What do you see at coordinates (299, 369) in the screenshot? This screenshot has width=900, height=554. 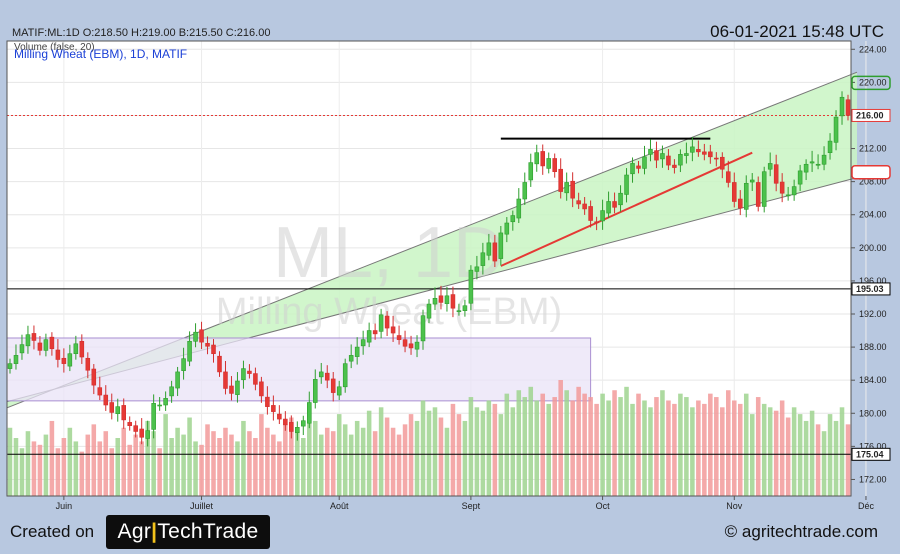 I see `range-box` at bounding box center [299, 369].